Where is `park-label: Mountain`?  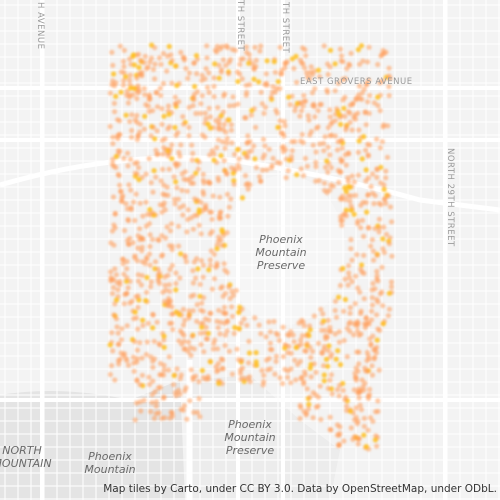 park-label: Mountain is located at coordinates (109, 469).